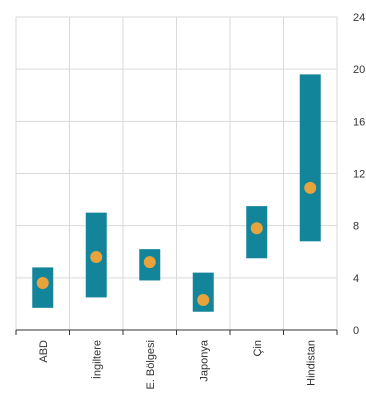  What do you see at coordinates (204, 360) in the screenshot?
I see `x-category-label: Japonya` at bounding box center [204, 360].